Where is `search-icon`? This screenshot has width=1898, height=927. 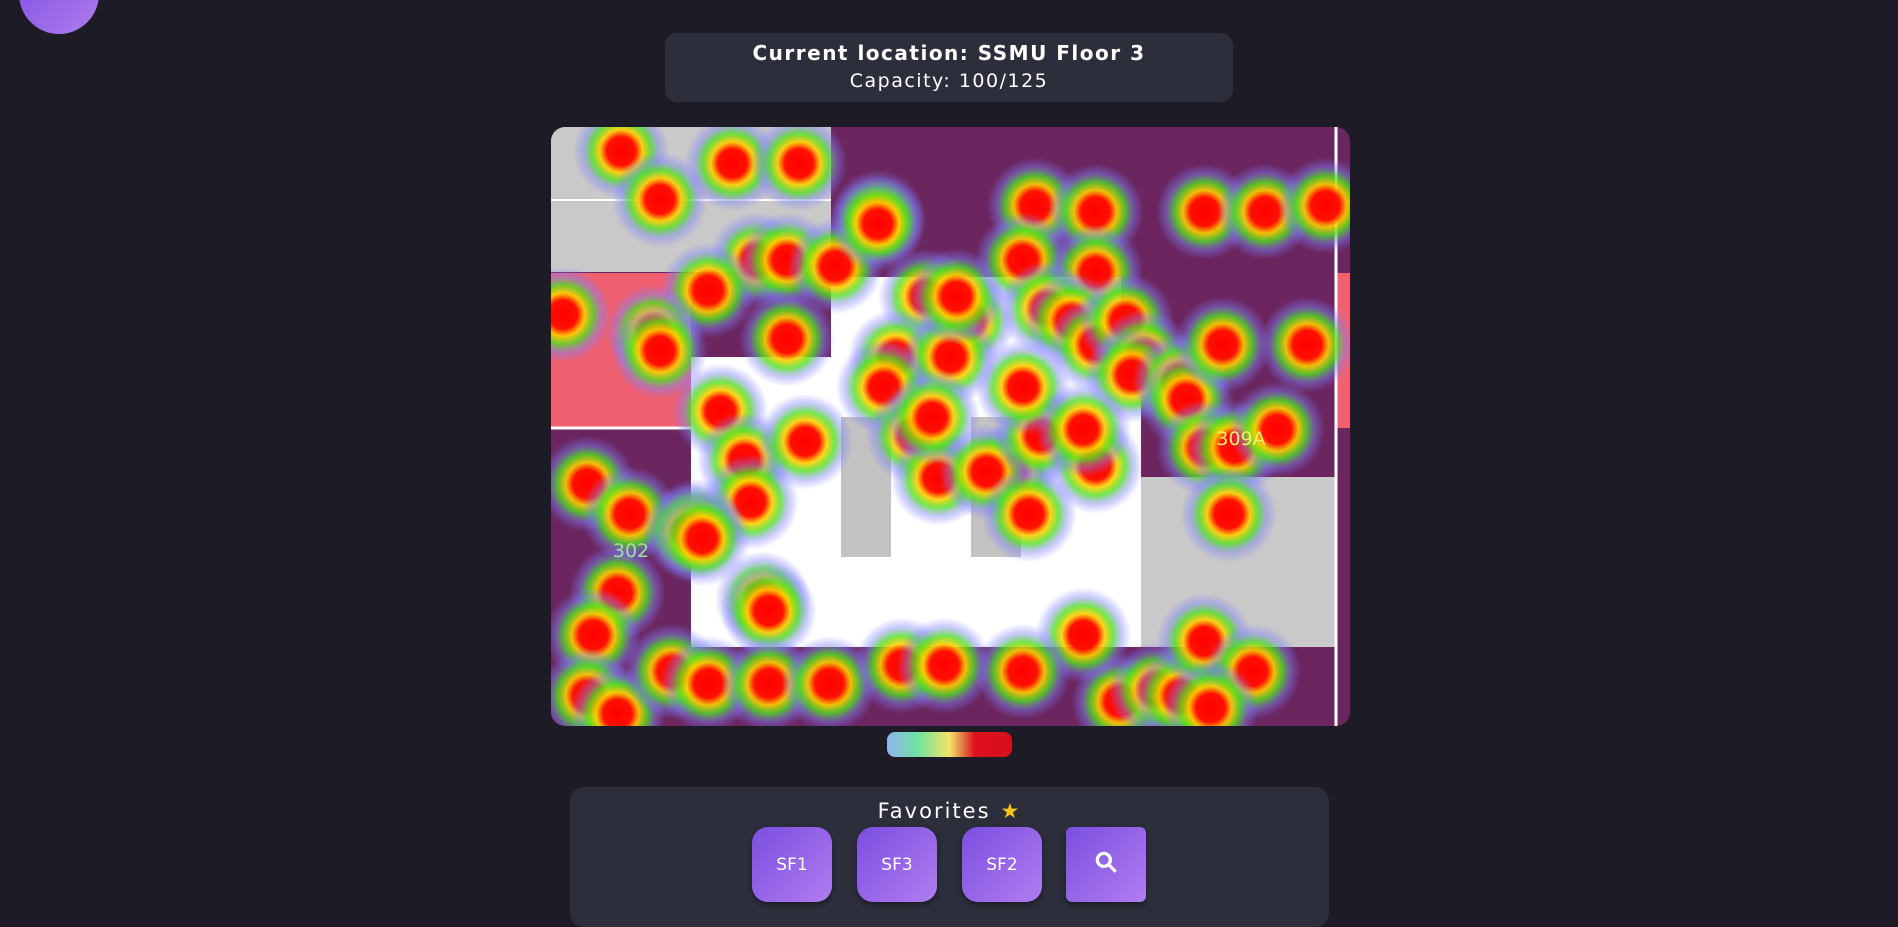 search-icon is located at coordinates (1106, 862).